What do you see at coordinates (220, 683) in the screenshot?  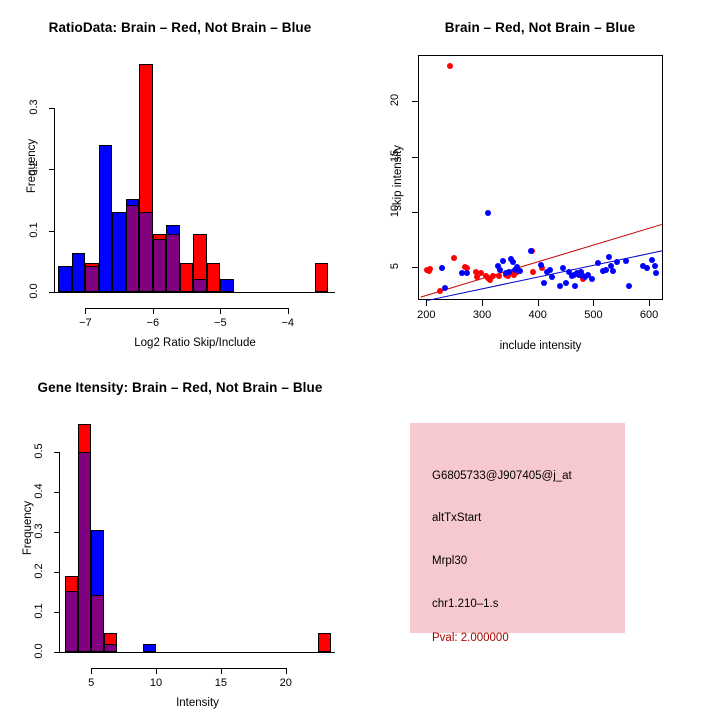 I see `x-axis-tick-label: 15` at bounding box center [220, 683].